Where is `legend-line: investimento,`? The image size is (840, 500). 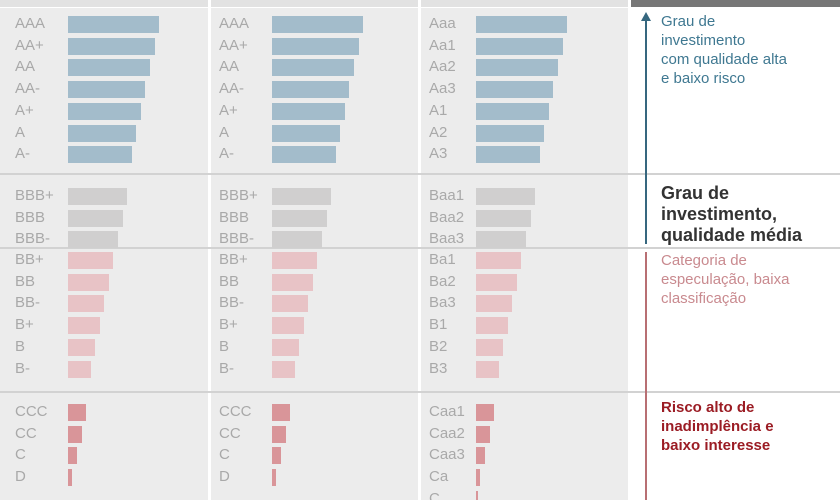
legend-line: investimento, is located at coordinates (719, 214).